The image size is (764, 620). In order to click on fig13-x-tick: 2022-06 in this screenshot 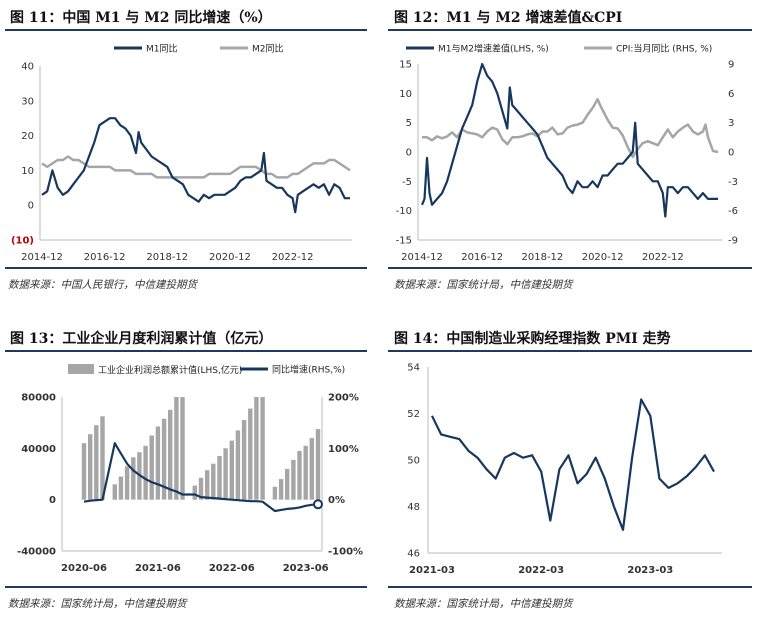, I will do `click(232, 568)`.